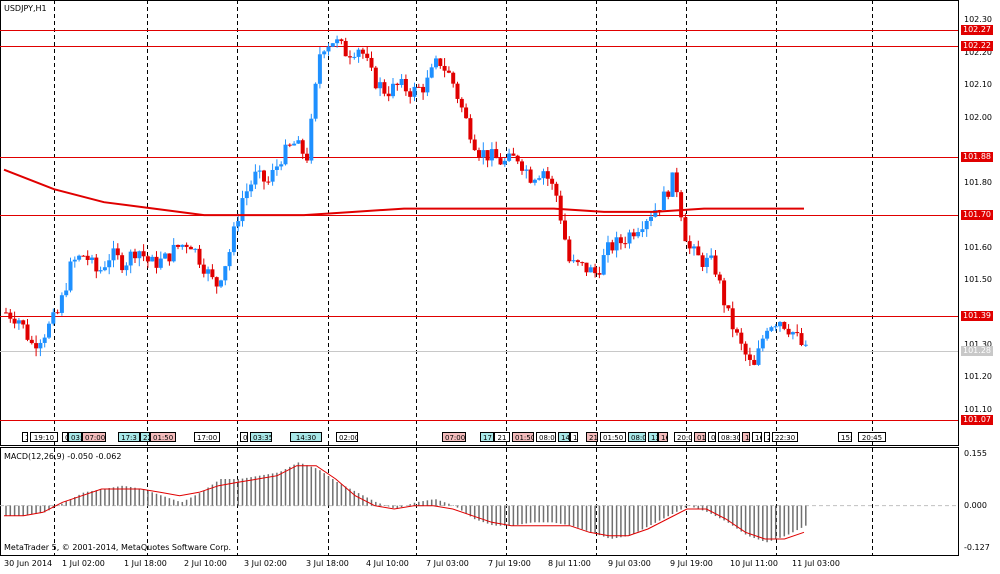 This screenshot has height=574, width=1000. I want to click on economic-event-tag: 22, so click(145, 437).